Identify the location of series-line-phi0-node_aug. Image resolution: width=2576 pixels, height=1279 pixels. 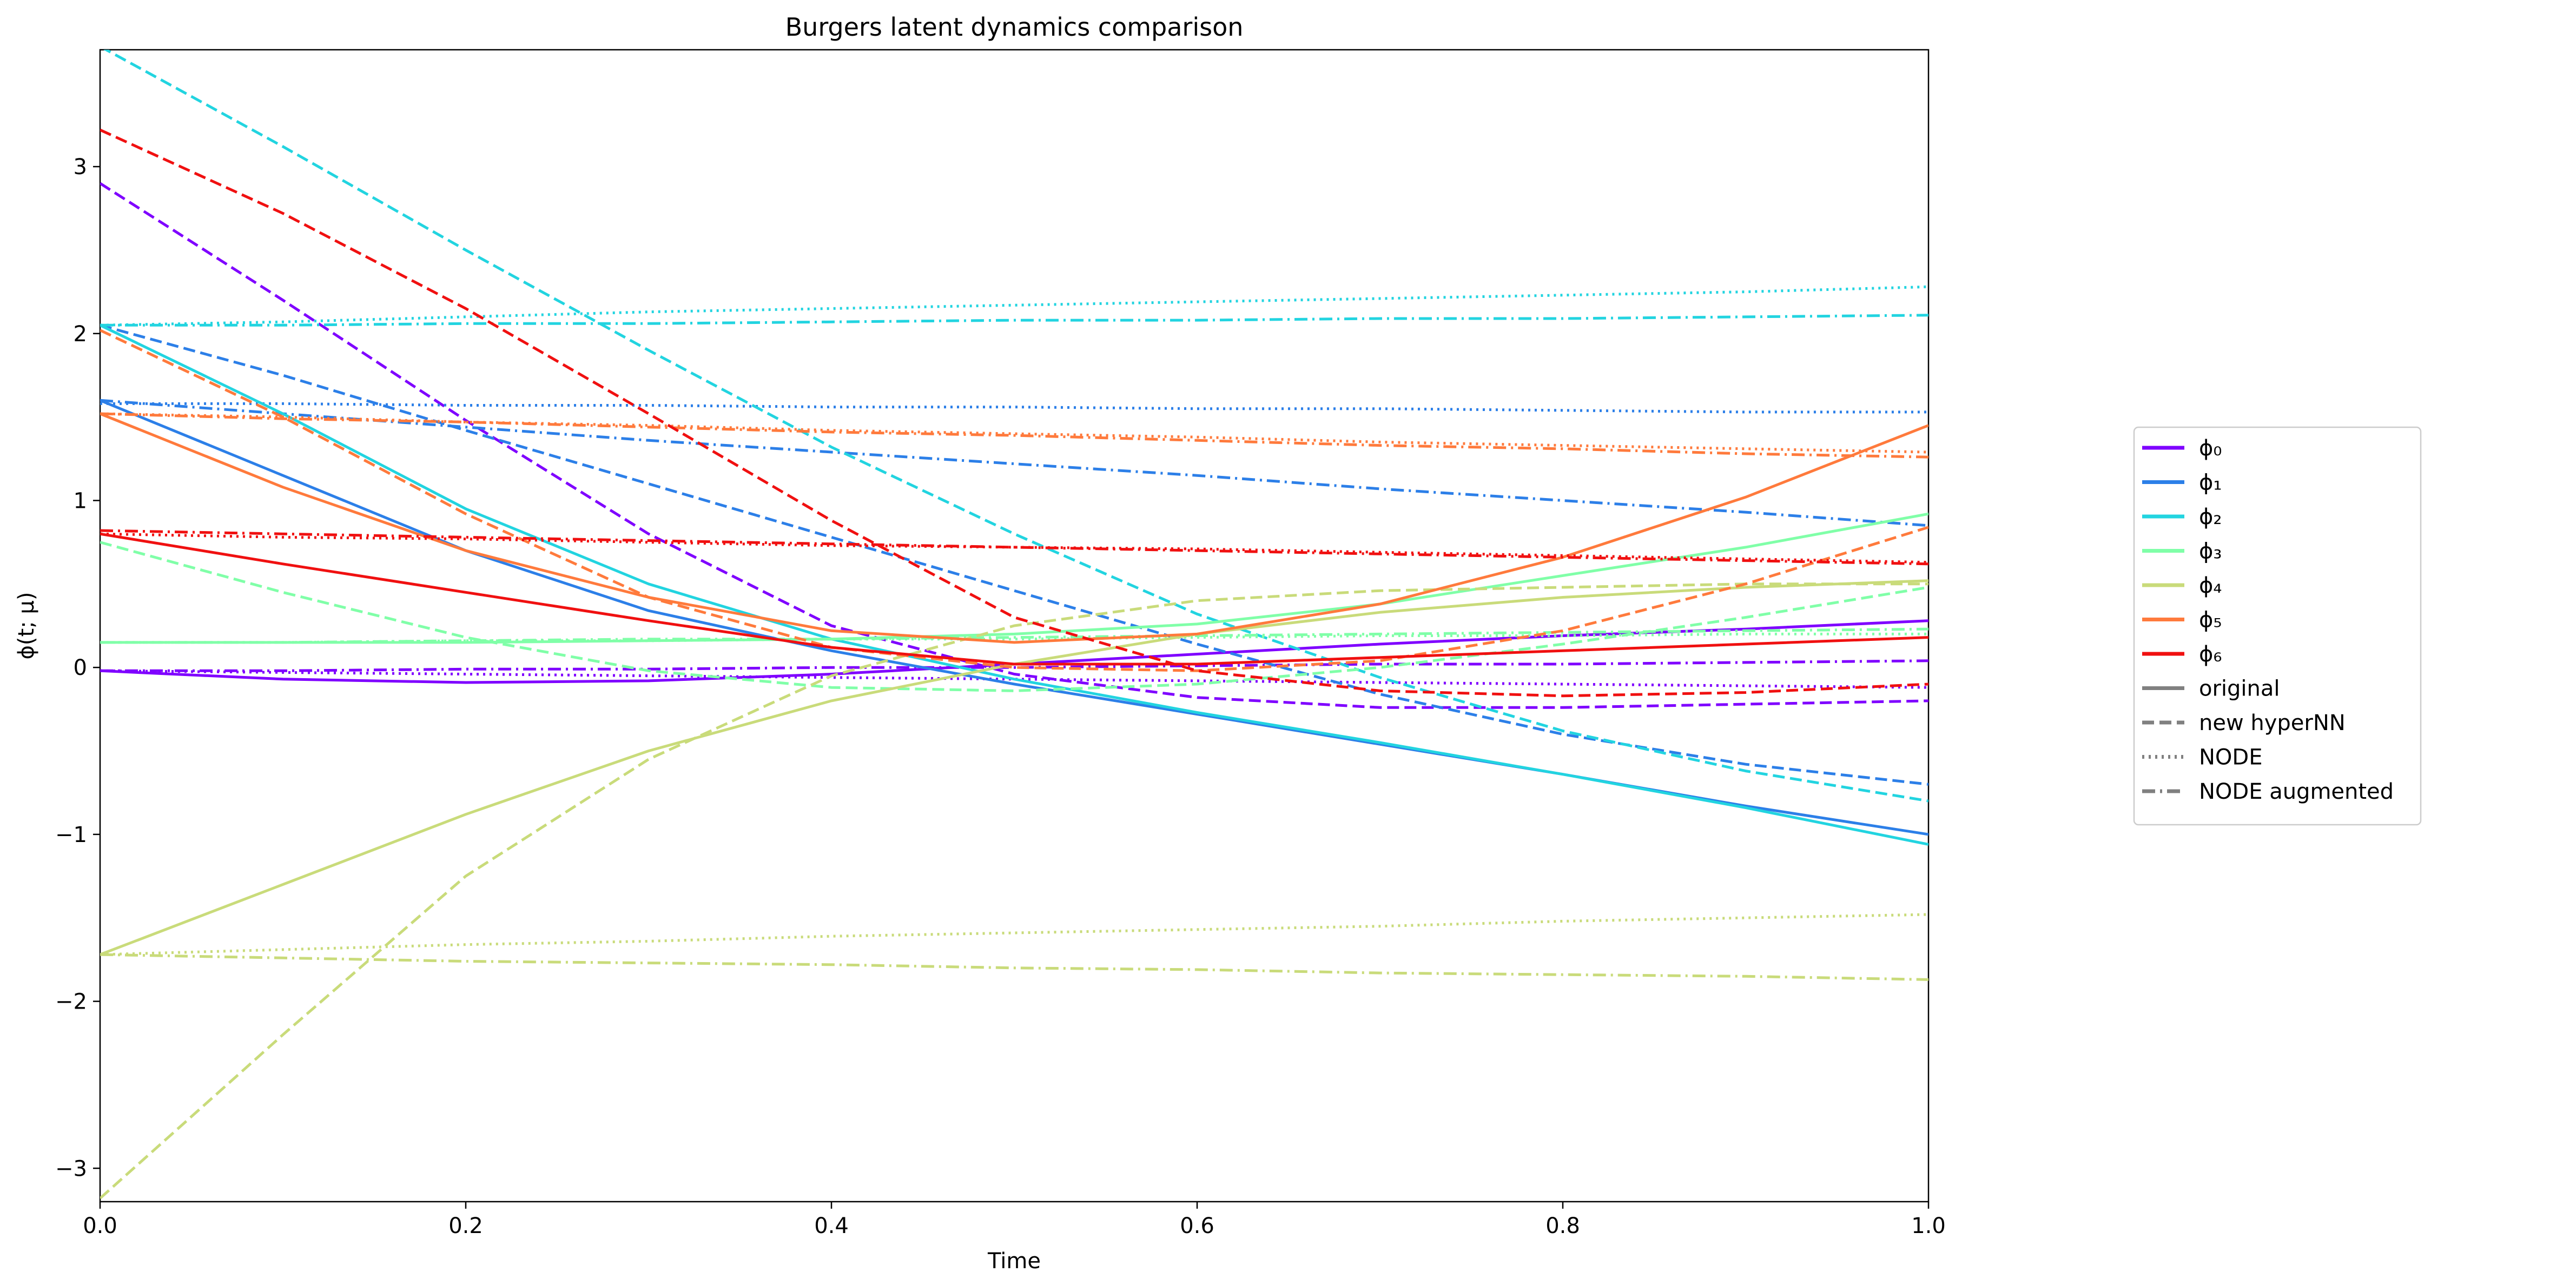
(1014, 665).